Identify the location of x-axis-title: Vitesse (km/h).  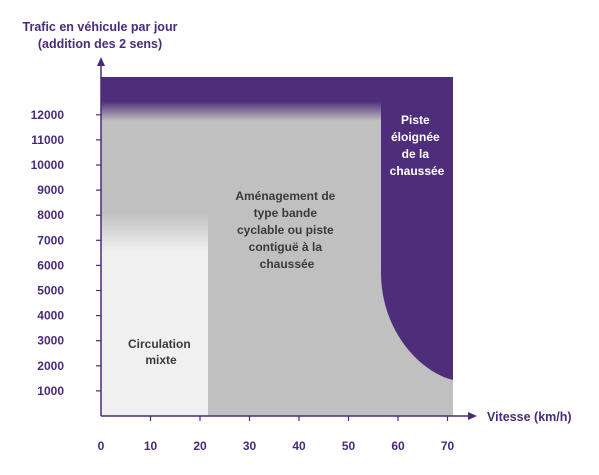
(529, 417).